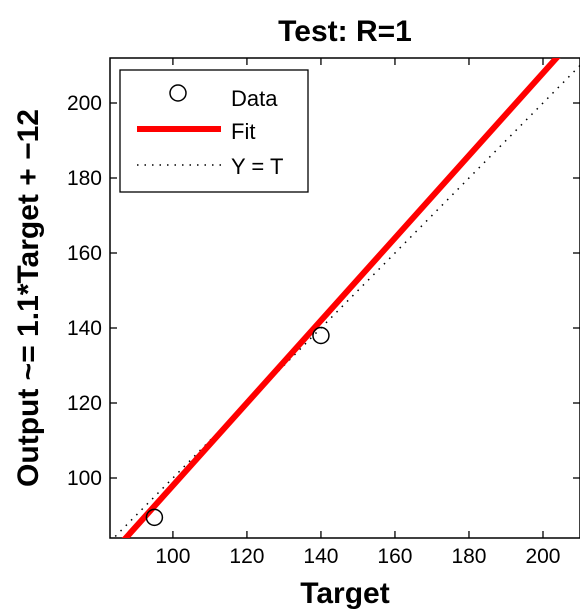 The width and height of the screenshot is (580, 610). I want to click on legend-fit-label: Fit, so click(243, 131).